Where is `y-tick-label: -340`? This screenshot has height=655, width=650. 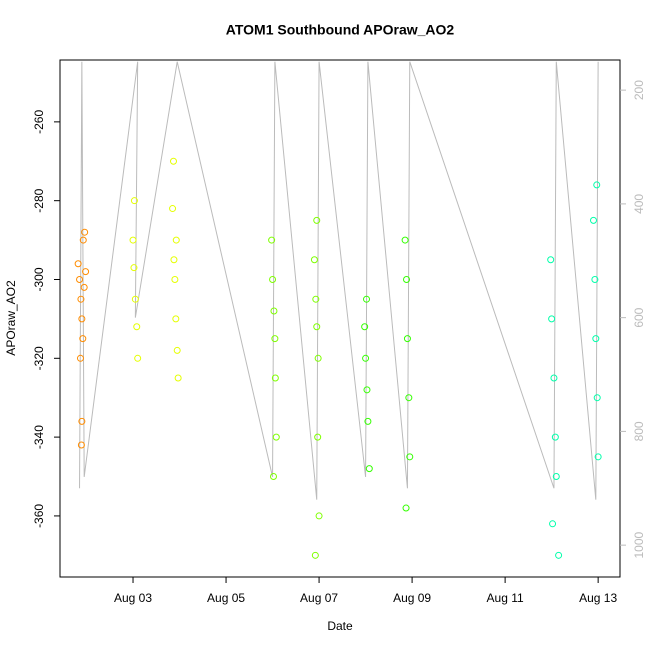 y-tick-label: -340 is located at coordinates (39, 437).